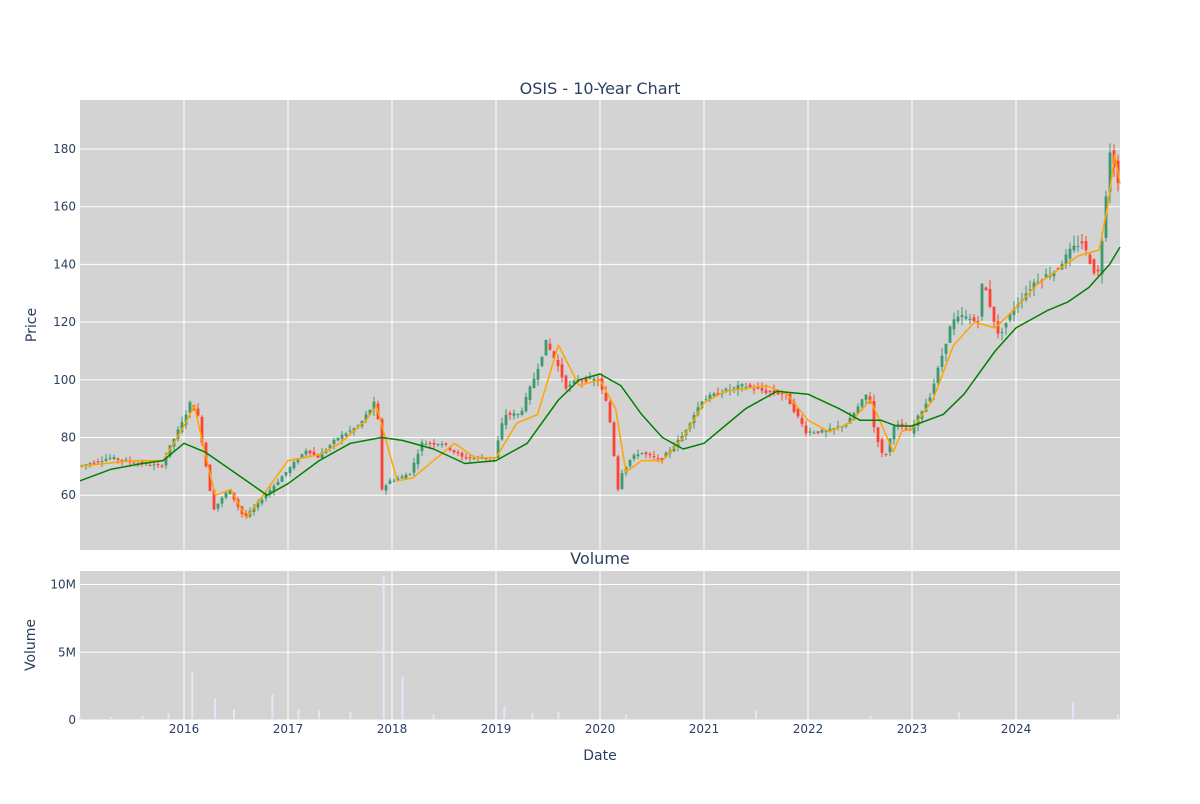 The width and height of the screenshot is (1200, 804). I want to click on volume-y-tick-label: 0, so click(72, 720).